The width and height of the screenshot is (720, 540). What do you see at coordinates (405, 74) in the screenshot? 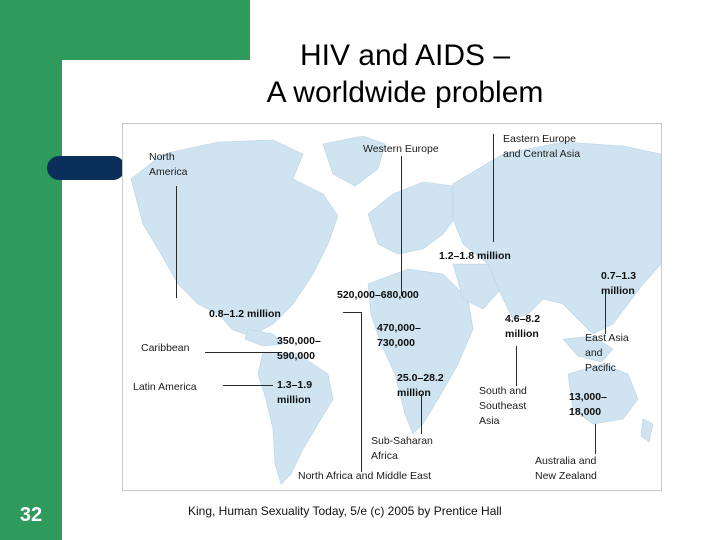
I see `slide-title: HIV and AIDS – A worldwide problem` at bounding box center [405, 74].